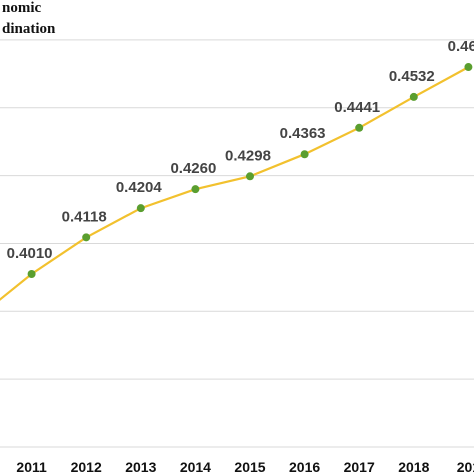 The height and width of the screenshot is (474, 474). I want to click on x-tick-label: 2014, so click(195, 466).